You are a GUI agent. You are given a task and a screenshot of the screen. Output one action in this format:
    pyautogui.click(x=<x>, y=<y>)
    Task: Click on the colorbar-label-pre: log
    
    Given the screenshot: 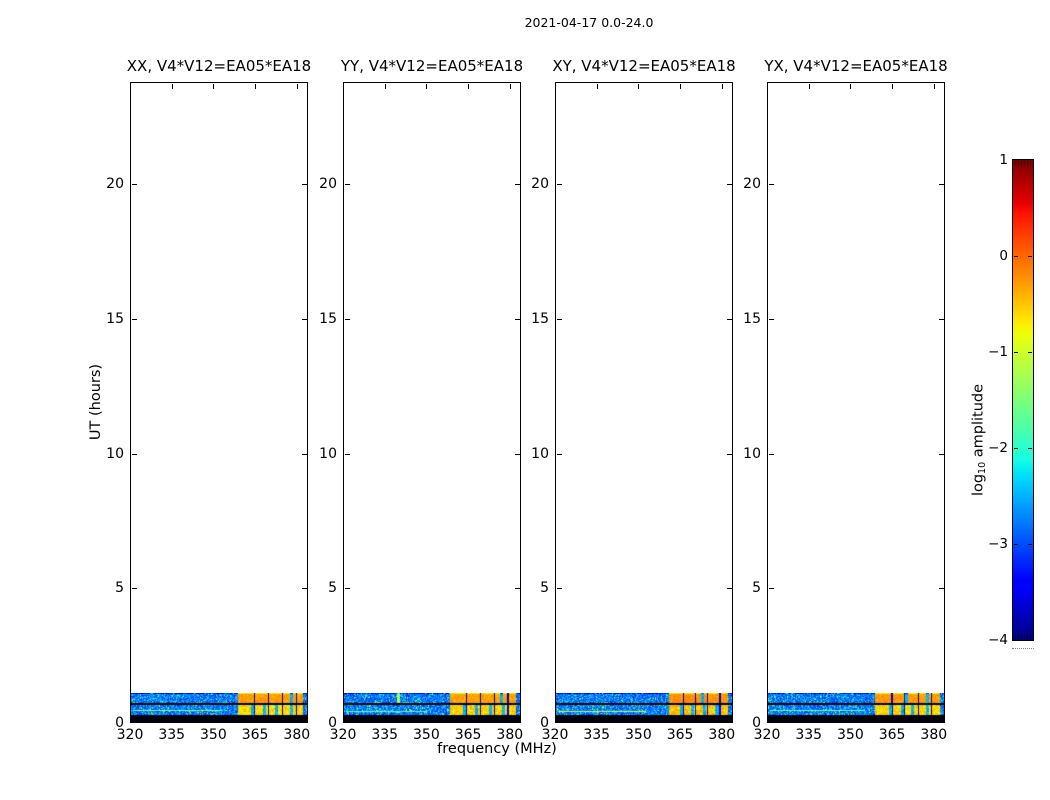 What is the action you would take?
    pyautogui.click(x=978, y=485)
    